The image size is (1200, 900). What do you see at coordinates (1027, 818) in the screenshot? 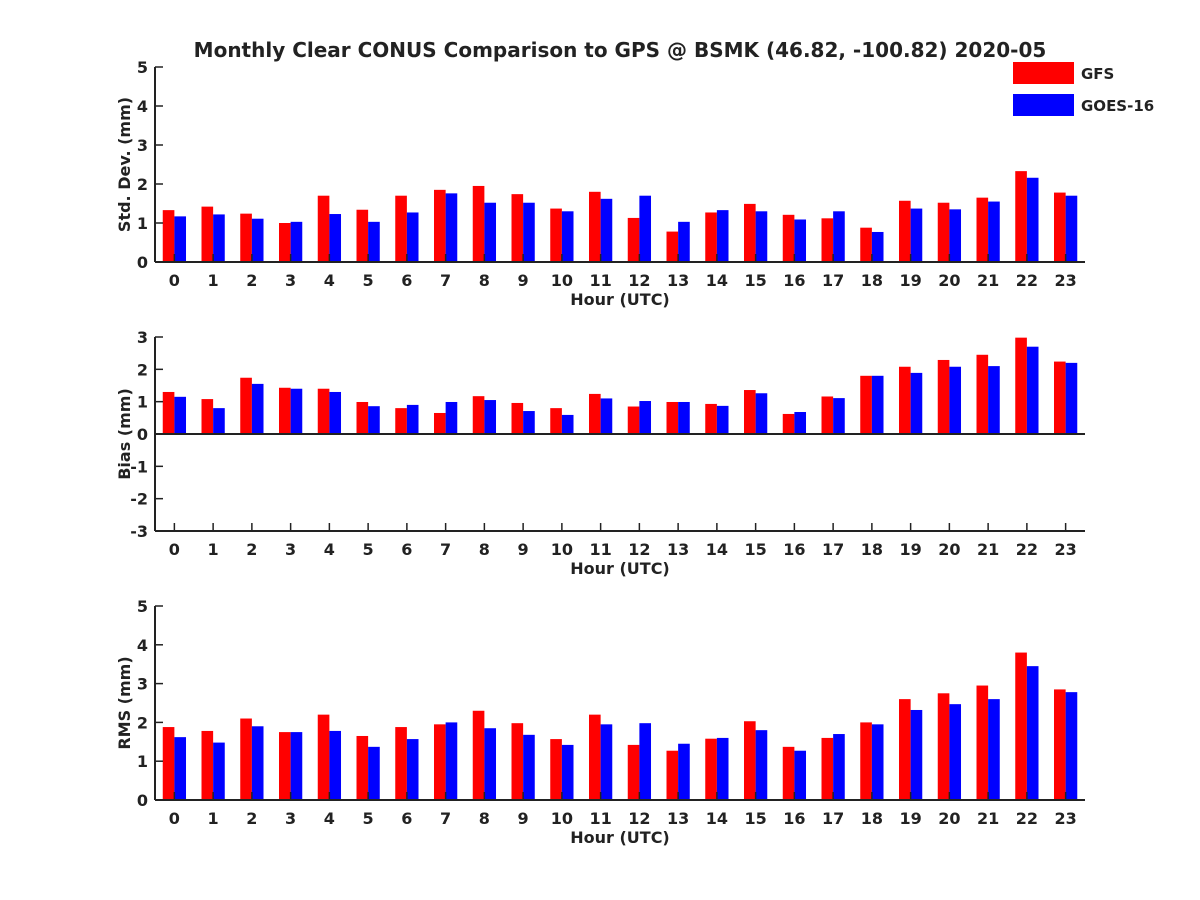
I see `x-tick-label: 22` at bounding box center [1027, 818].